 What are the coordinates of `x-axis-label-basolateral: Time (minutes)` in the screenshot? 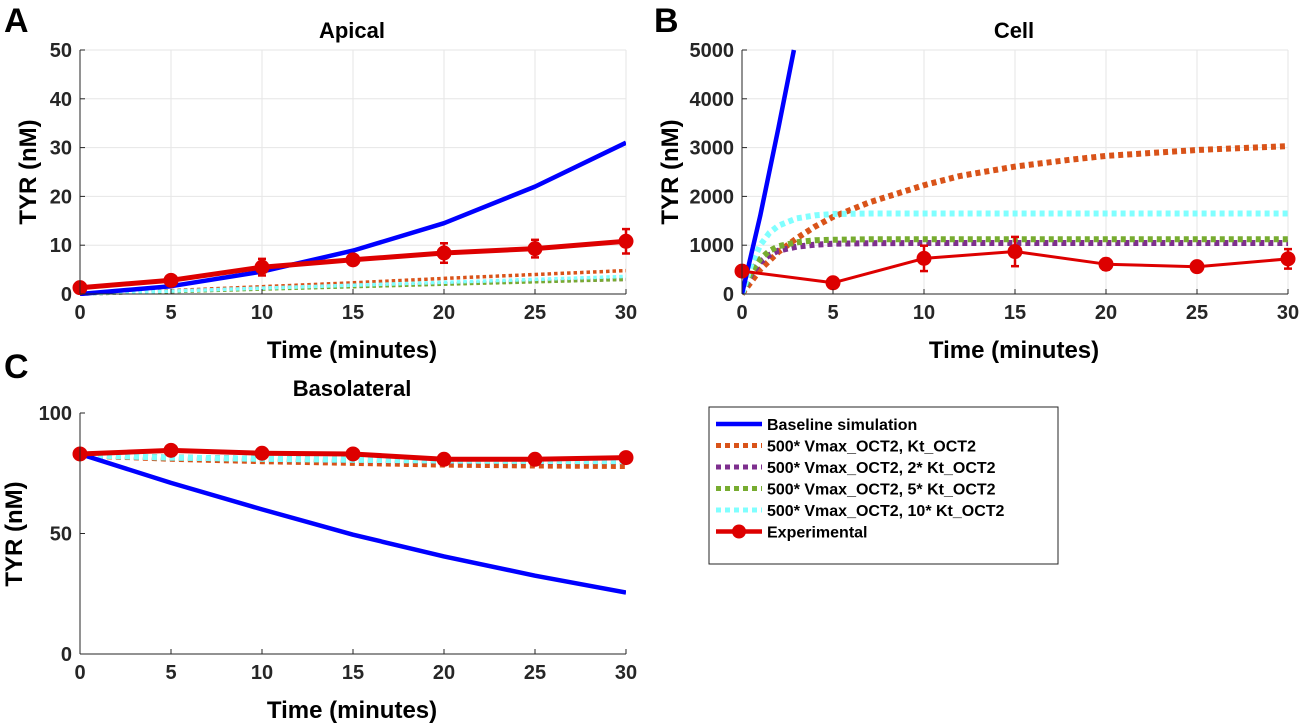 It's located at (352, 710).